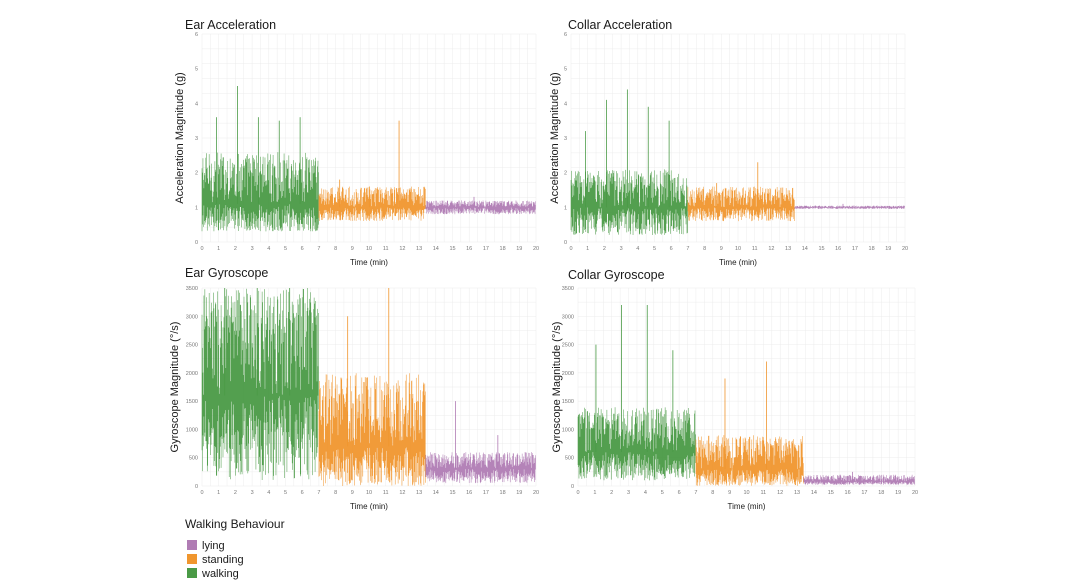 The height and width of the screenshot is (580, 1068). What do you see at coordinates (192, 573) in the screenshot?
I see `legend-swatch-walking` at bounding box center [192, 573].